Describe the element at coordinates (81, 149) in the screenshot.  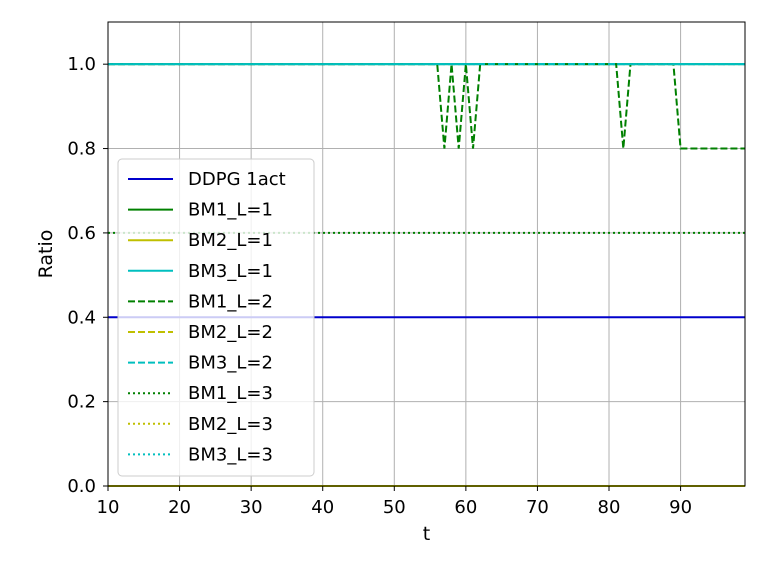
I see `y-tick-label-4: 0.8` at that location.